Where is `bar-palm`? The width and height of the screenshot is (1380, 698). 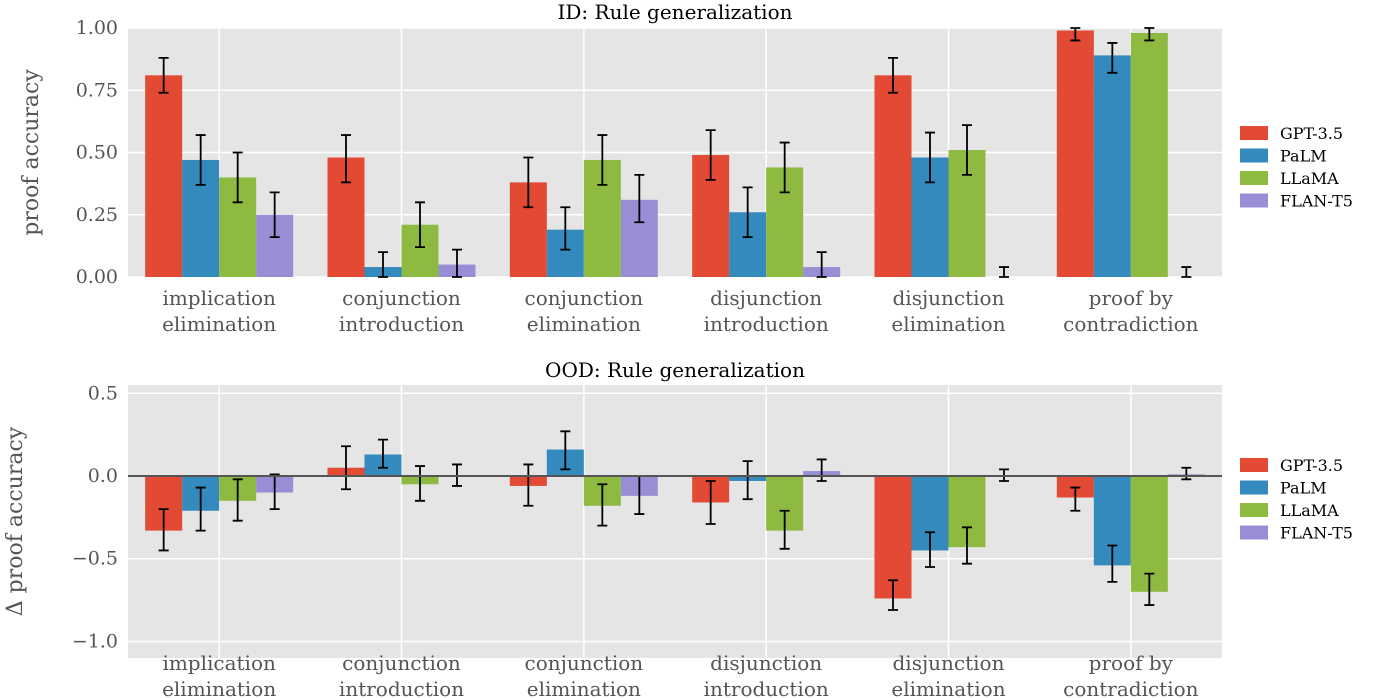 bar-palm is located at coordinates (1112, 166).